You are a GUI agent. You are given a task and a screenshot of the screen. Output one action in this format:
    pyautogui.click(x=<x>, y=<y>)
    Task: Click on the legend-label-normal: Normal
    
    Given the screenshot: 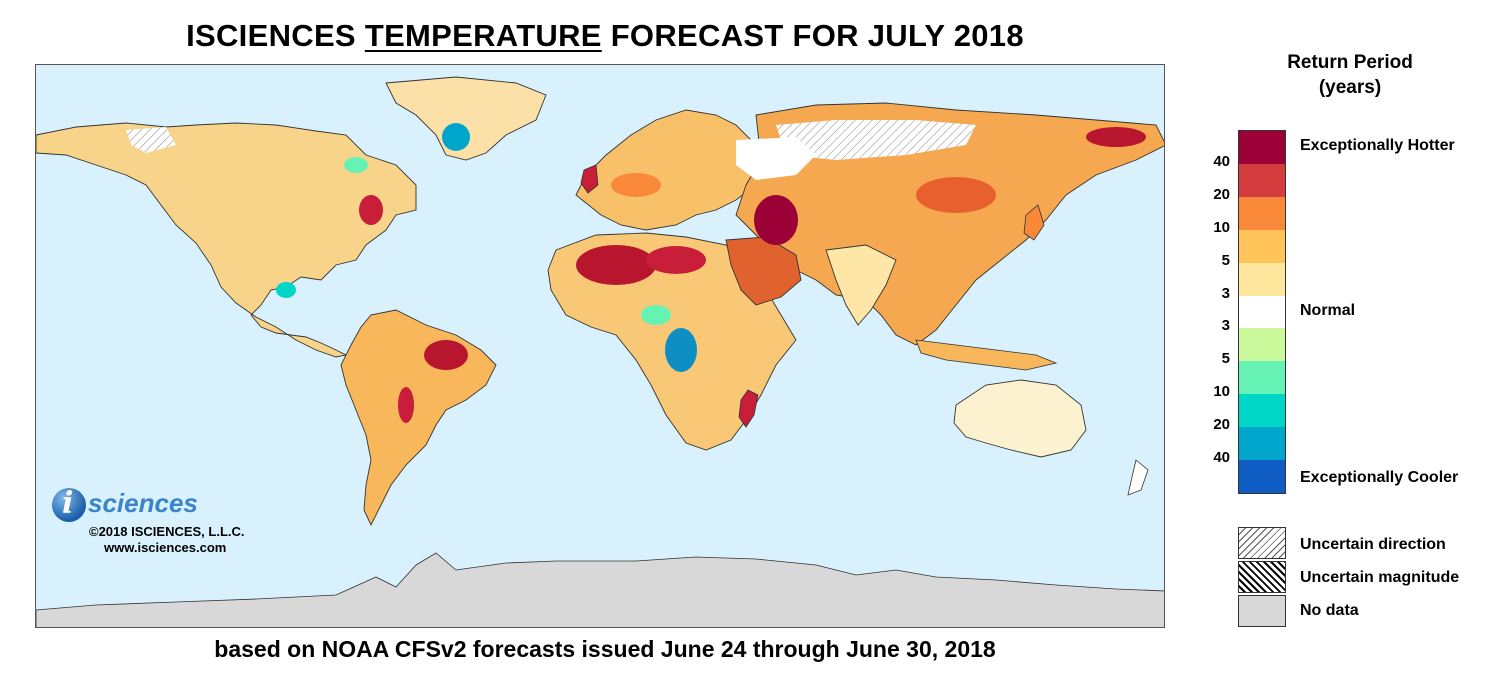 What is the action you would take?
    pyautogui.click(x=1328, y=310)
    